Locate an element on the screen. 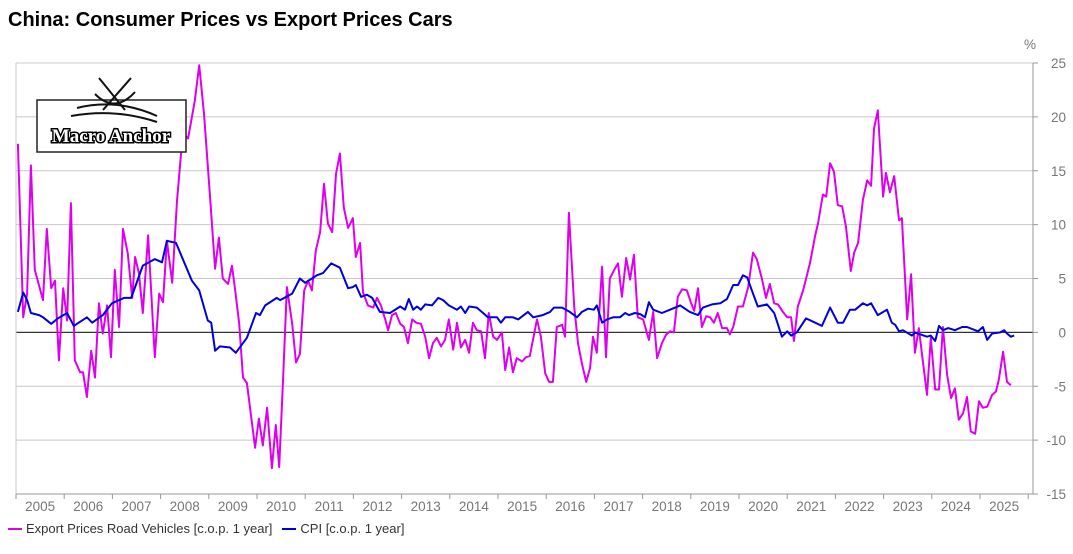 The height and width of the screenshot is (554, 1073). y-tick-label: -10 is located at coordinates (1056, 440).